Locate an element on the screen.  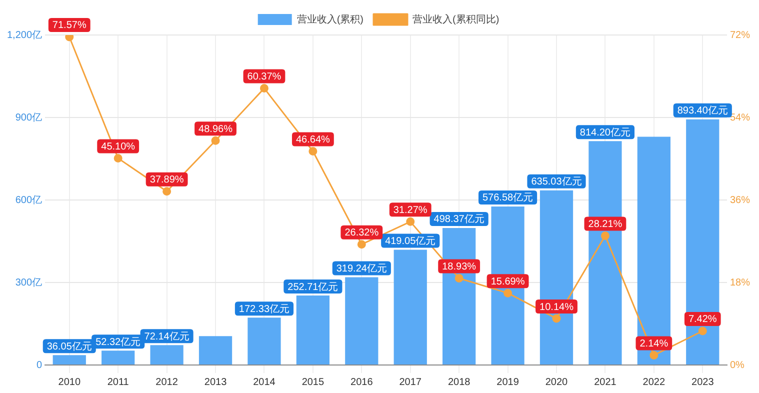
y-tick-label: 1,200亿 is located at coordinates (24, 35).